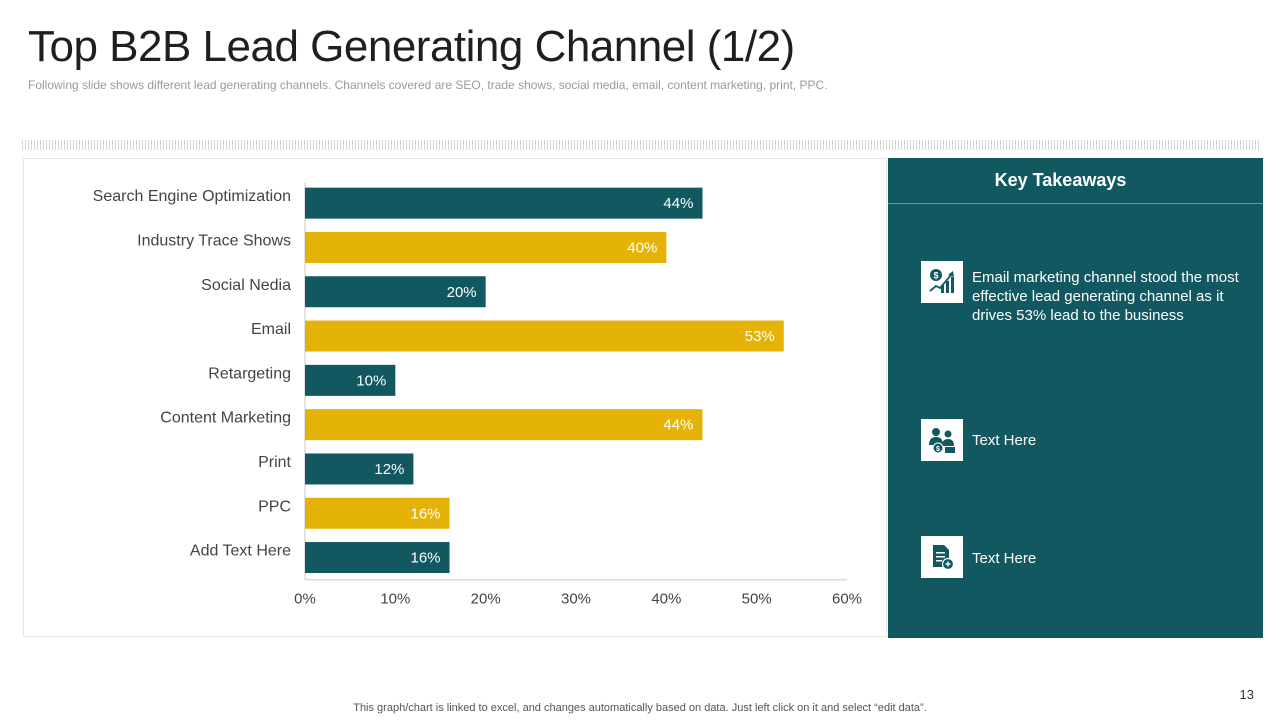 Image resolution: width=1280 pixels, height=720 pixels. What do you see at coordinates (225, 418) in the screenshot?
I see `category-label: Content Marketing` at bounding box center [225, 418].